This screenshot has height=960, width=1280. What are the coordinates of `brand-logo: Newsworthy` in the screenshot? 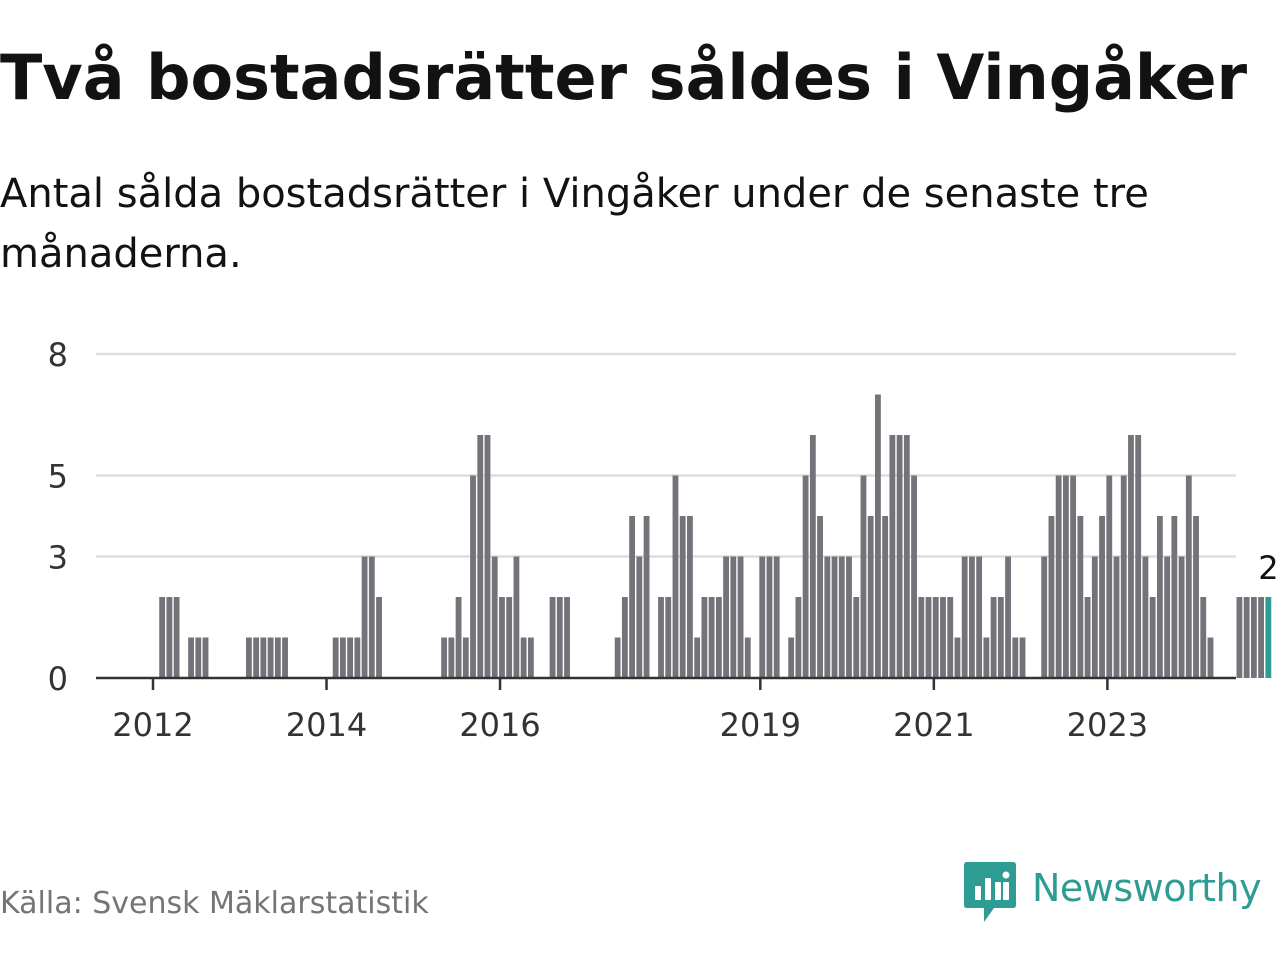 It's located at (1113, 894).